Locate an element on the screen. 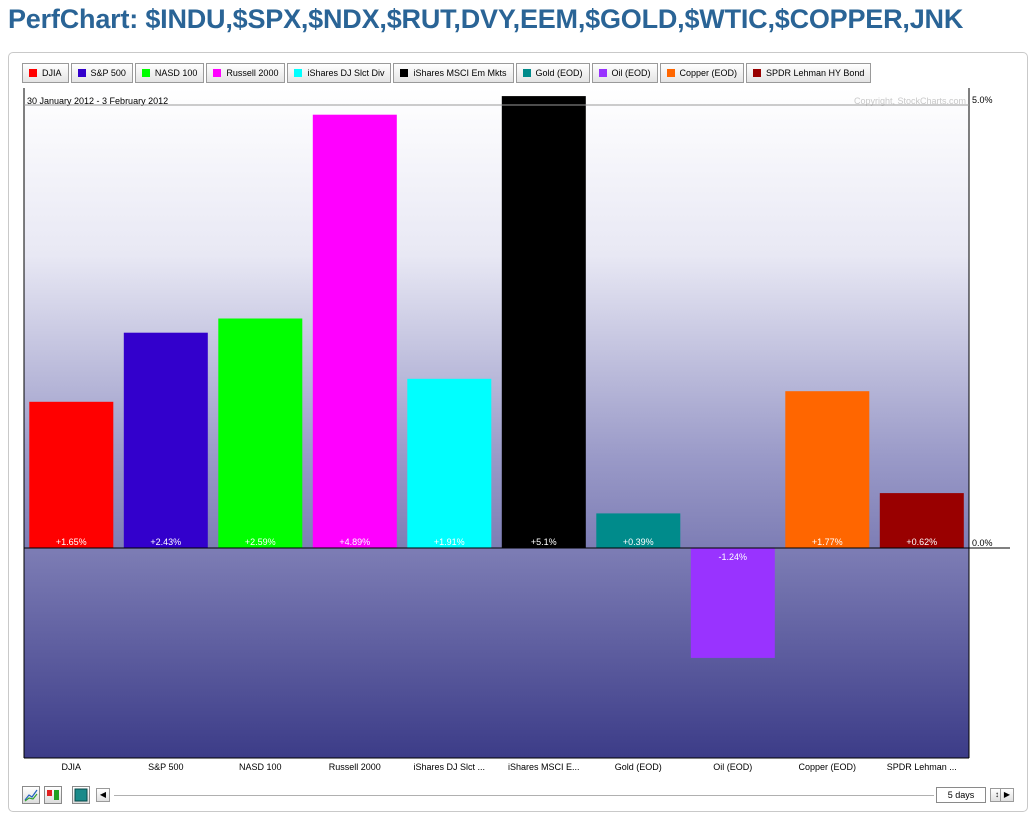 This screenshot has height=814, width=1032. legend-item: S&P 500 is located at coordinates (101, 73).